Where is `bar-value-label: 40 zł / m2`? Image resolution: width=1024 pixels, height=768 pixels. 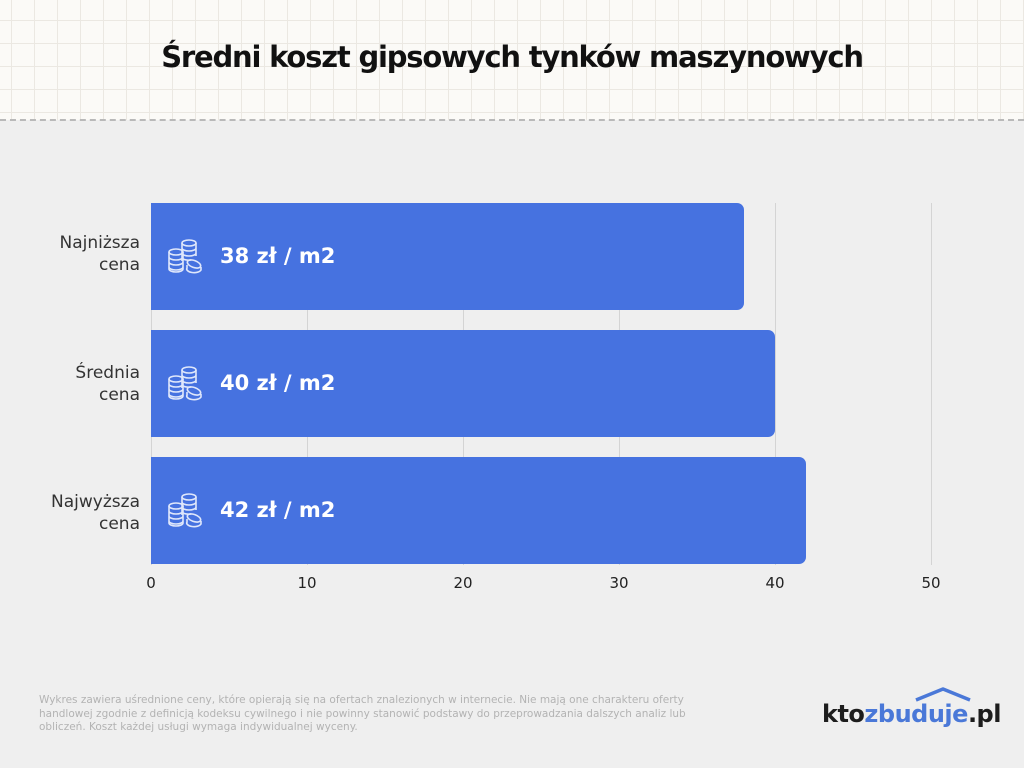
bar-value-label: 40 zł / m2 is located at coordinates (278, 383).